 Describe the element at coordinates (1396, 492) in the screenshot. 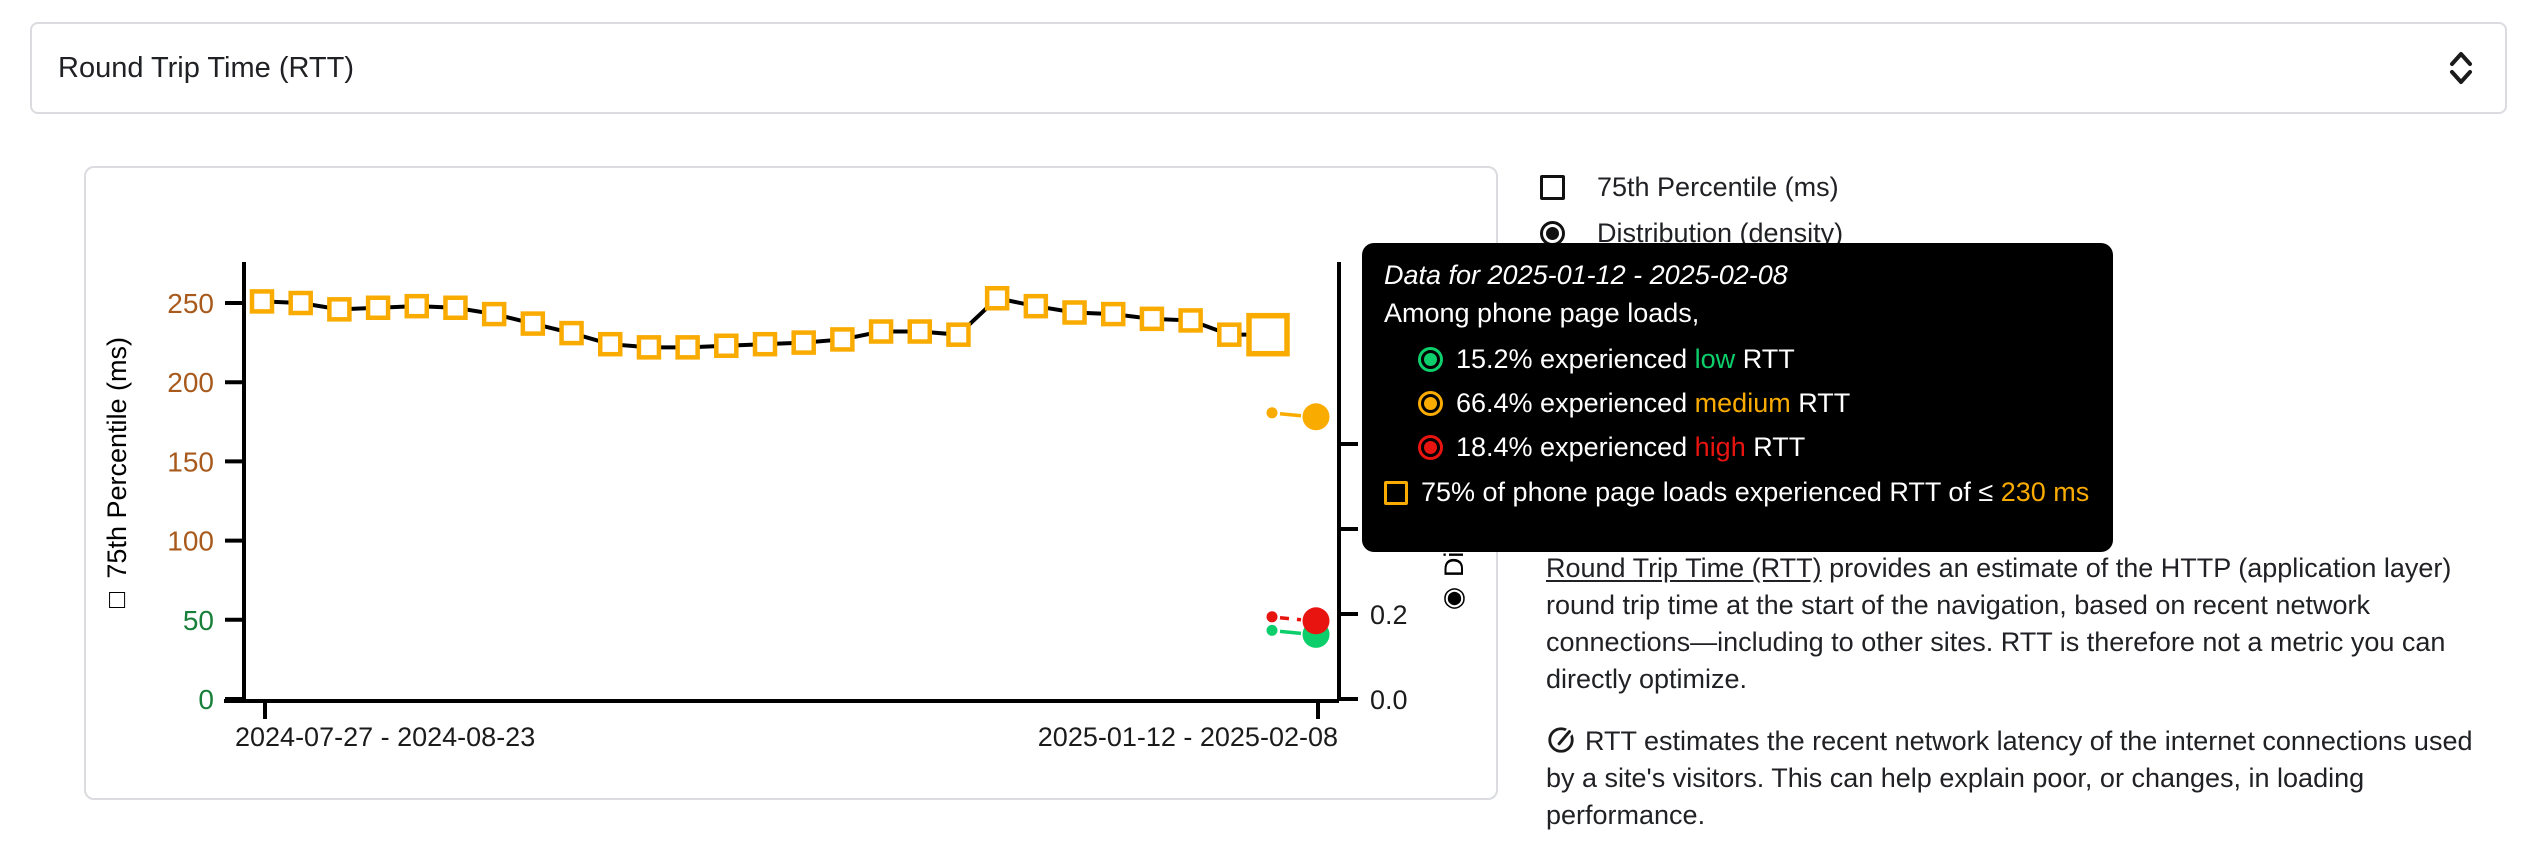

I see `p75-square-icon` at that location.